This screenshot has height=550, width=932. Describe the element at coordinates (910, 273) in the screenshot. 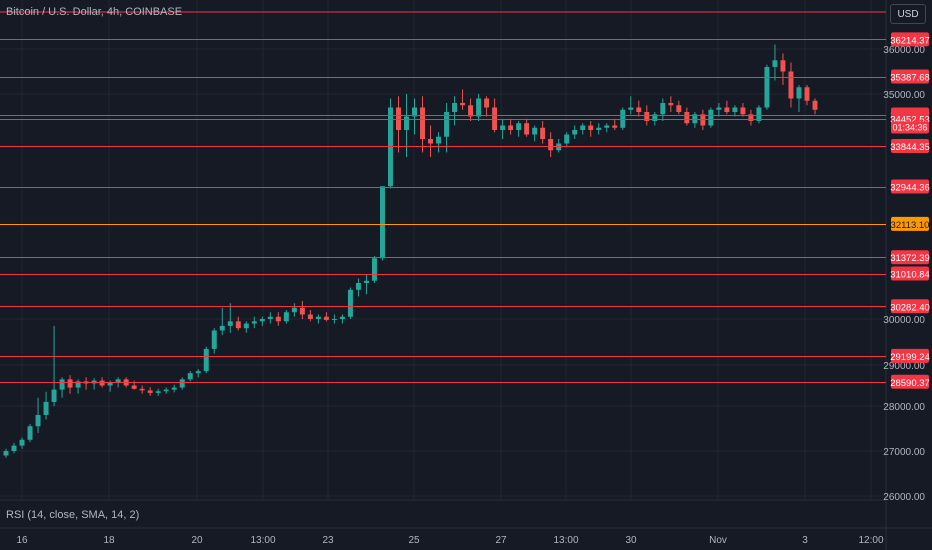

I see `level-price-tag` at that location.